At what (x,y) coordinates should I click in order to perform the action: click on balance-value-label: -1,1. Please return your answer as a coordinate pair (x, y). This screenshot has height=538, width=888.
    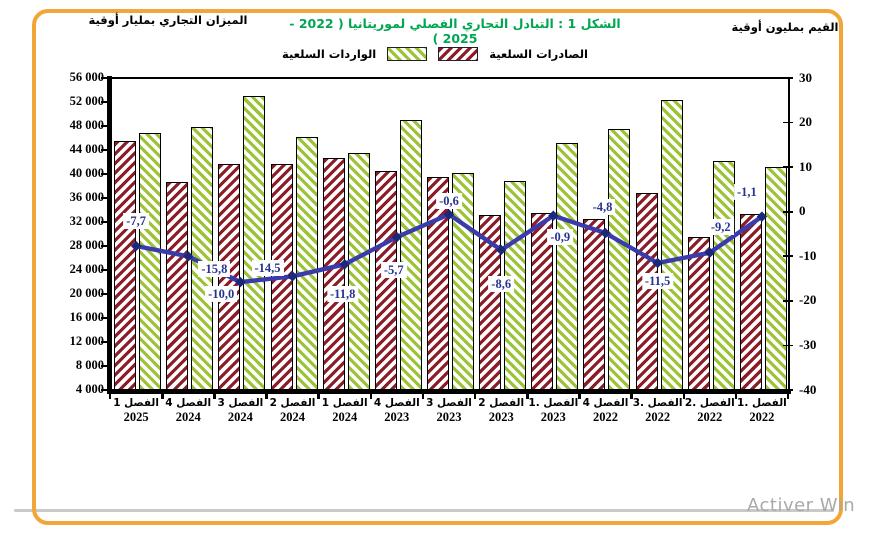
    Looking at the image, I should click on (746, 191).